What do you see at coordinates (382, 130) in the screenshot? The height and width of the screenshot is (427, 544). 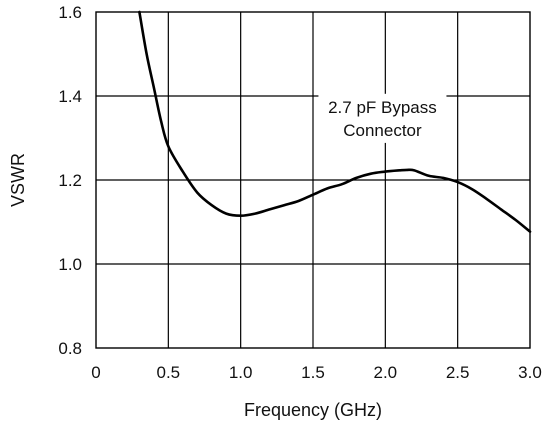 I see `annotation-line-2: Connector` at bounding box center [382, 130].